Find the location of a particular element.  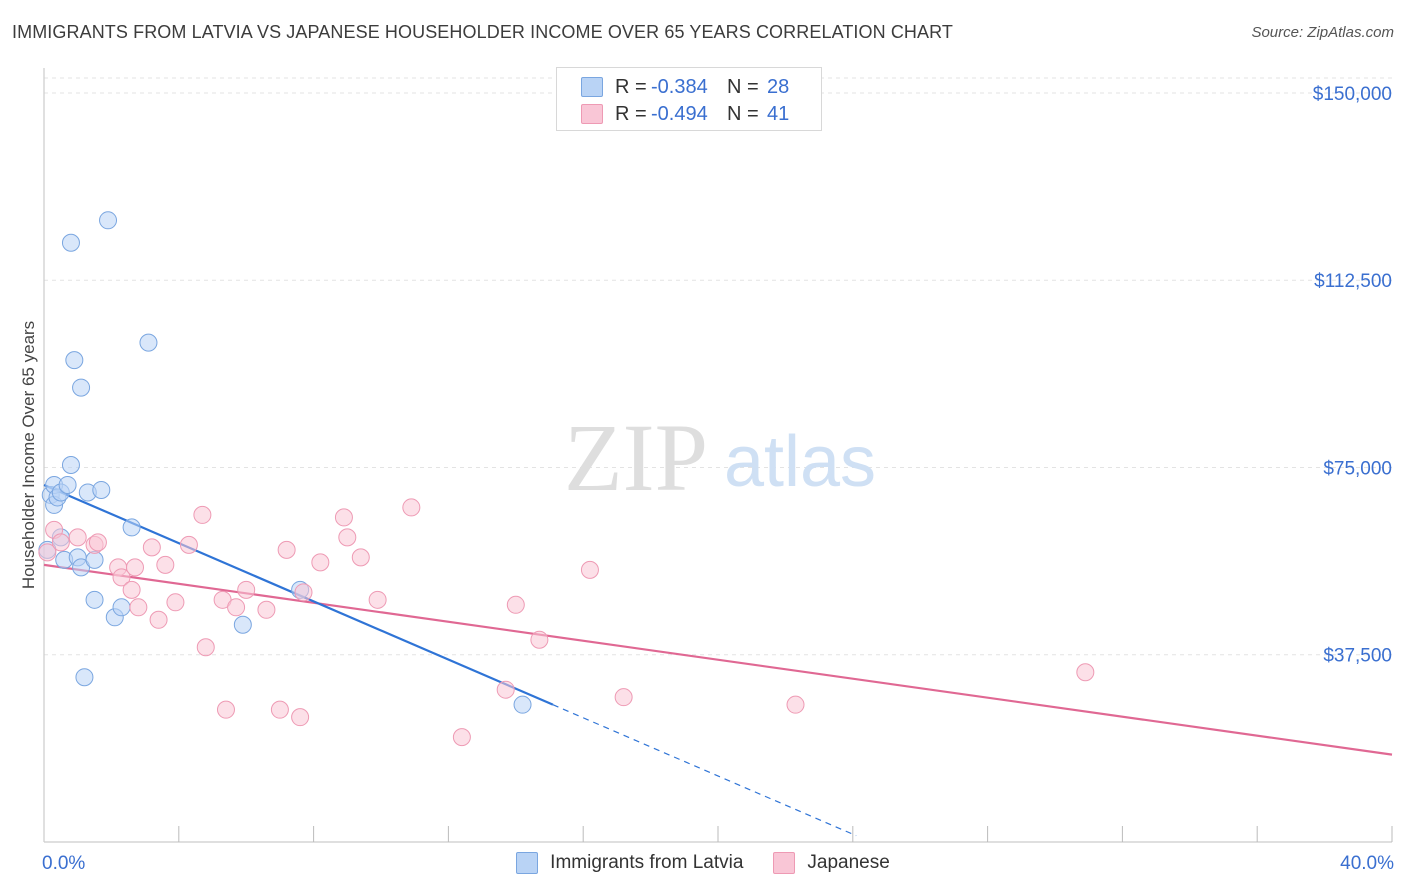

correlation-legend: R = -0.384 N = 28 R = -0.494 N = 41 is located at coordinates (689, 99).